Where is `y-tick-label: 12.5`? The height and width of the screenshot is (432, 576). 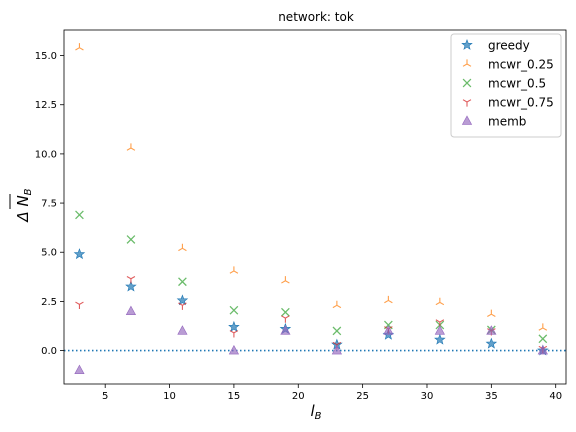
y-tick-label: 12.5 is located at coordinates (46, 105).